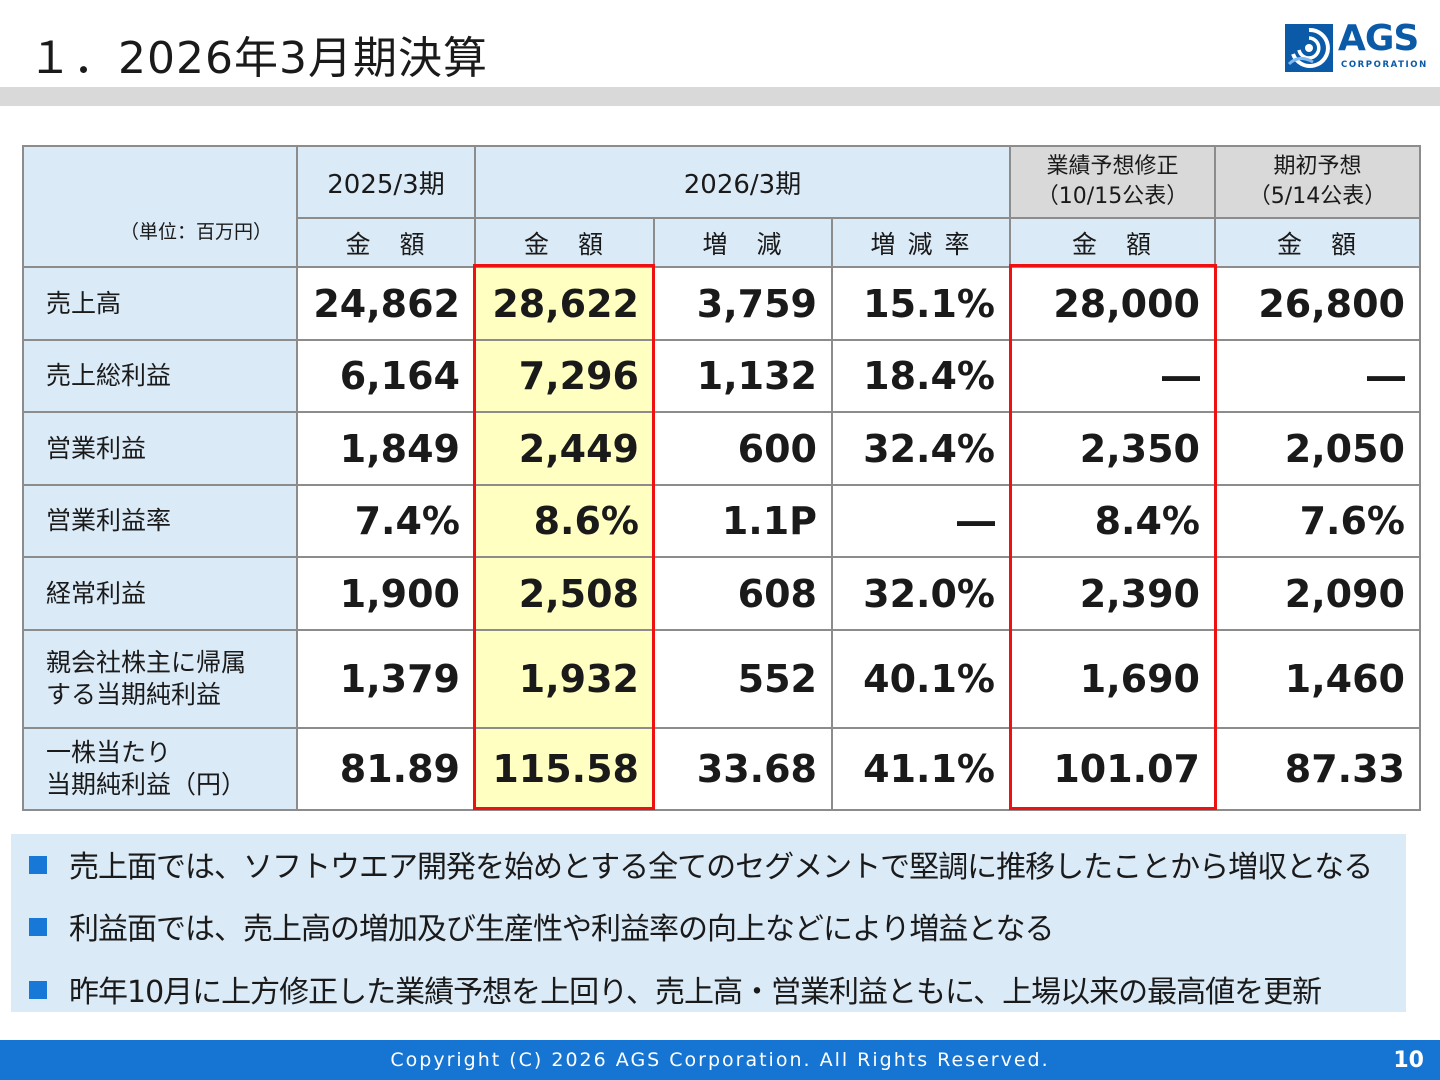 The height and width of the screenshot is (1080, 1440). What do you see at coordinates (1408, 1060) in the screenshot?
I see `page-number: 10` at bounding box center [1408, 1060].